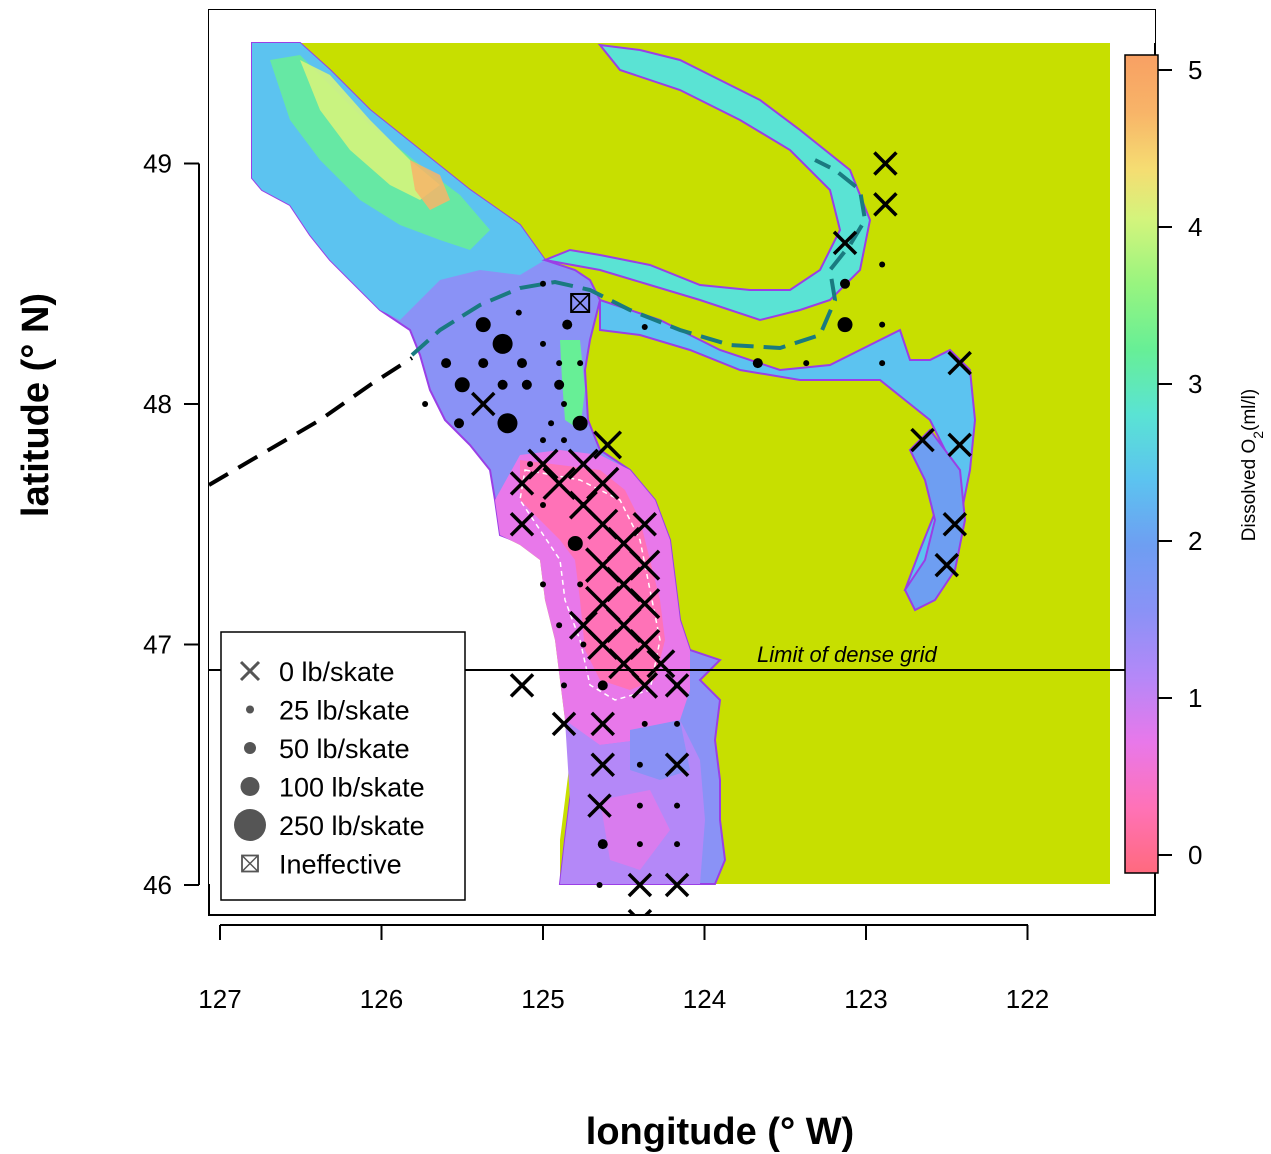 The image size is (1271, 1154). I want to click on channel-path-dashed, so click(639, 257).